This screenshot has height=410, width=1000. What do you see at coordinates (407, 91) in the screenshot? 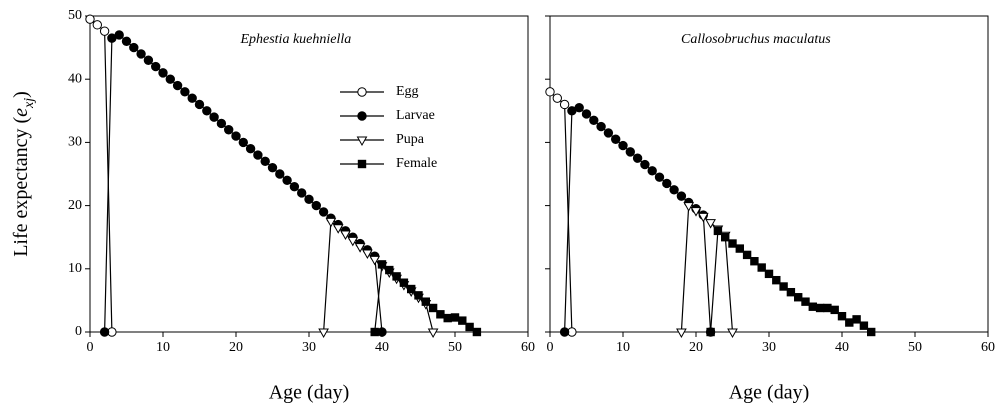
I see `legend-label: Egg` at bounding box center [407, 91].